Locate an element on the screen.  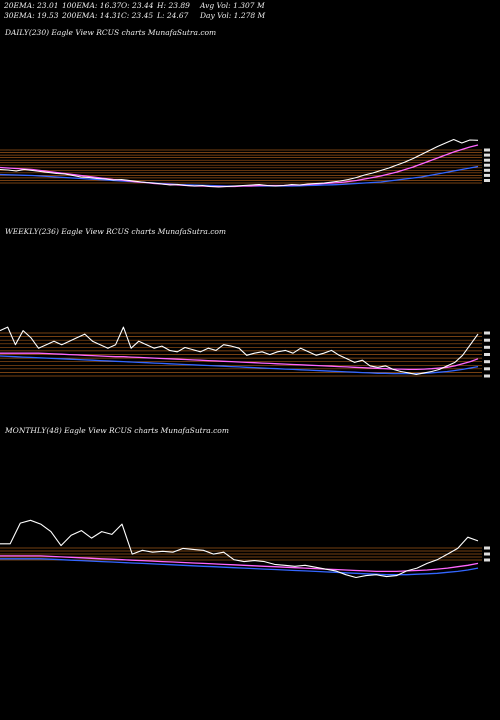
monthly-price-line is located at coordinates (239, 549).